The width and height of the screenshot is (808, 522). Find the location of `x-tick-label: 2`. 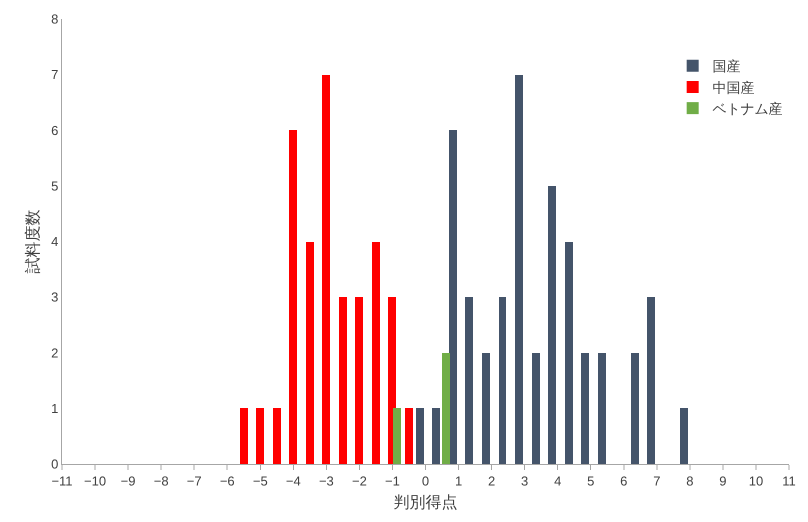

x-tick-label: 2 is located at coordinates (492, 481).